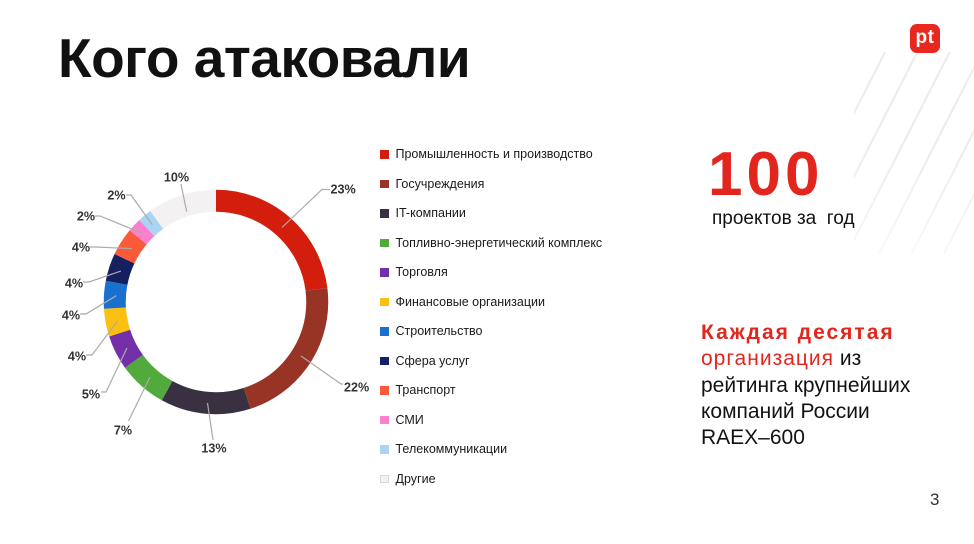 This screenshot has height=544, width=974. I want to click on svg-text: 13%, so click(213, 449).